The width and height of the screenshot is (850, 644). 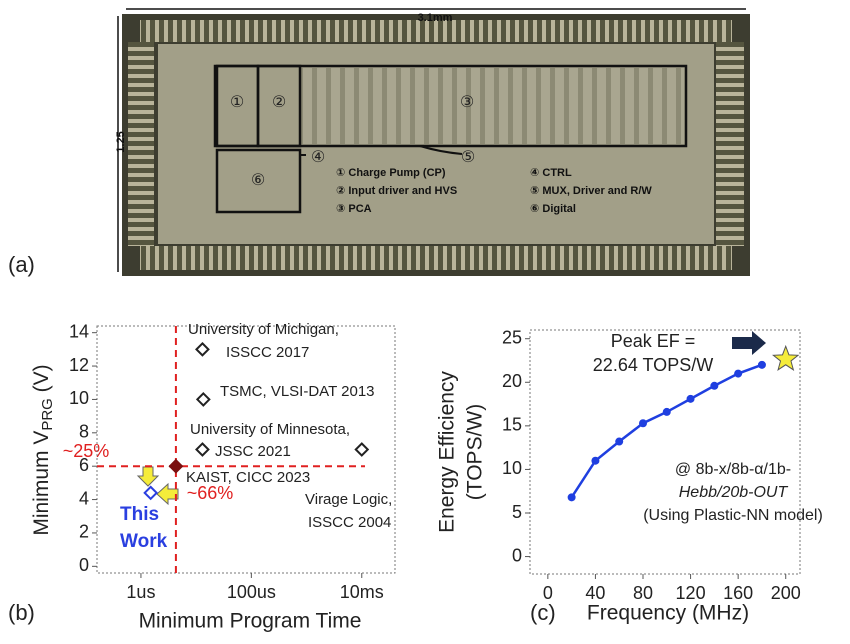 I want to click on annotation: Hebb/20b-OUT, so click(x=734, y=492).